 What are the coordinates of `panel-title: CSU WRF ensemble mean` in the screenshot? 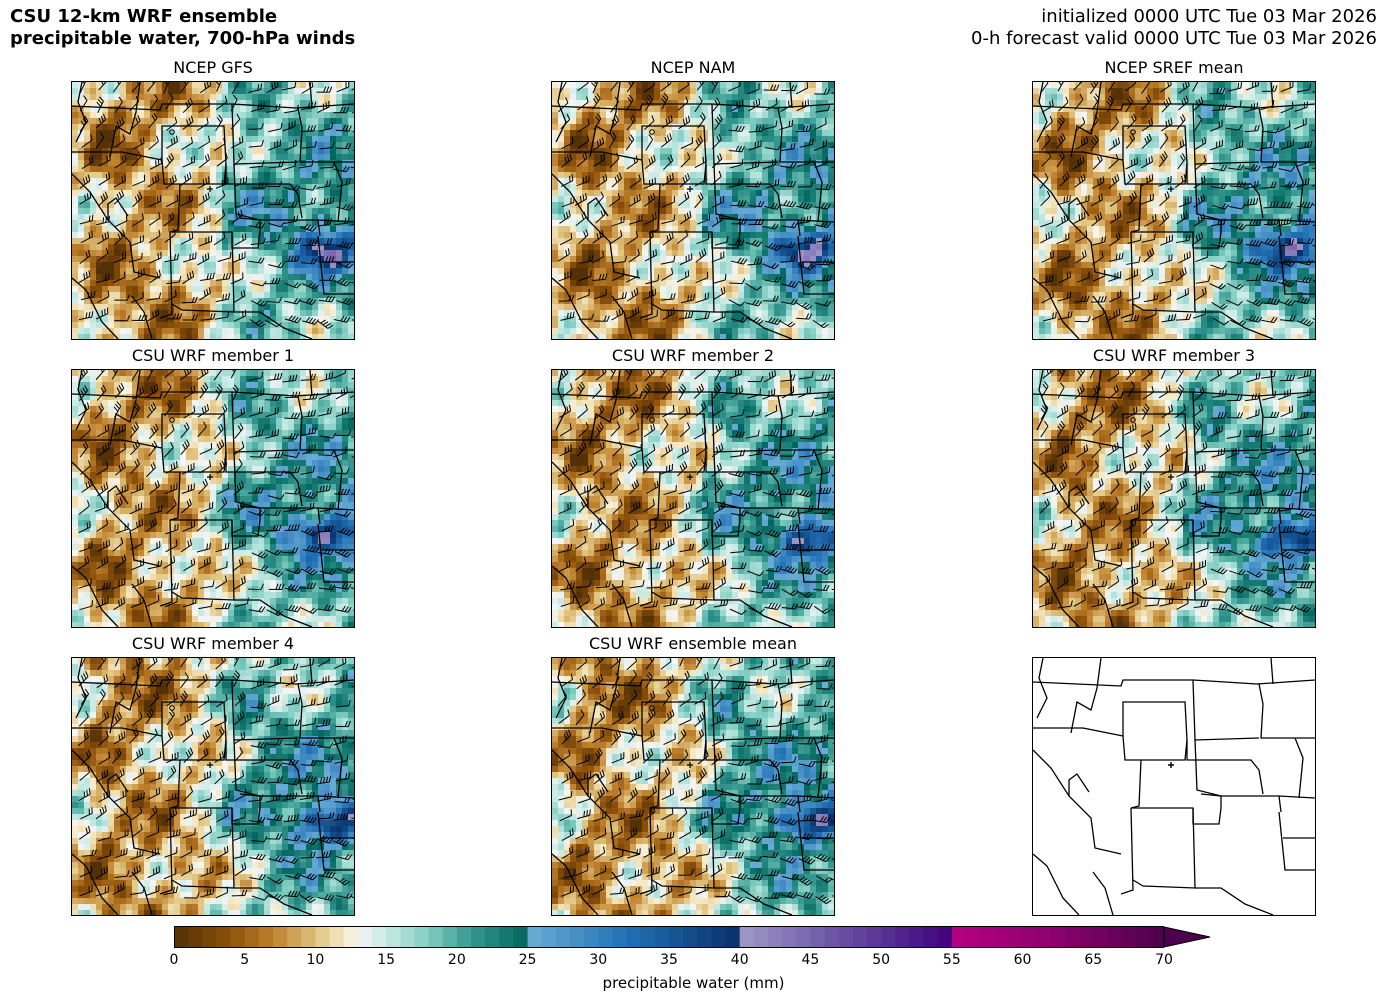 It's located at (693, 643).